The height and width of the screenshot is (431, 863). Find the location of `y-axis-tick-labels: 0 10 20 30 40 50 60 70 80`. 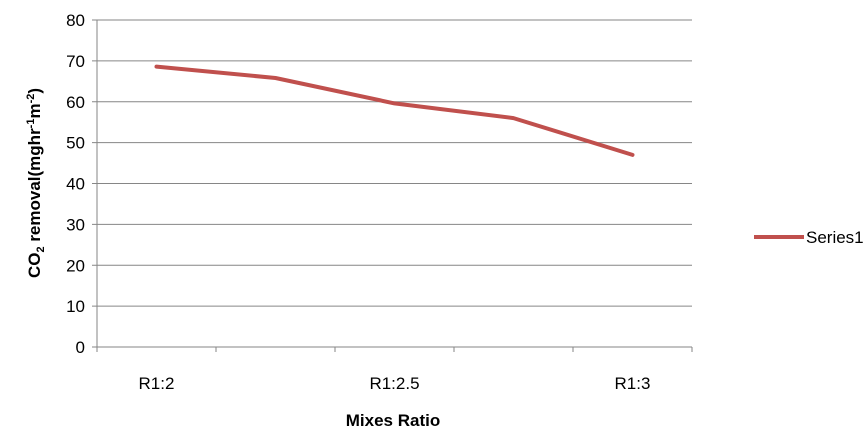

y-axis-tick-labels: 0 10 20 30 40 50 60 70 80 is located at coordinates (75, 184).